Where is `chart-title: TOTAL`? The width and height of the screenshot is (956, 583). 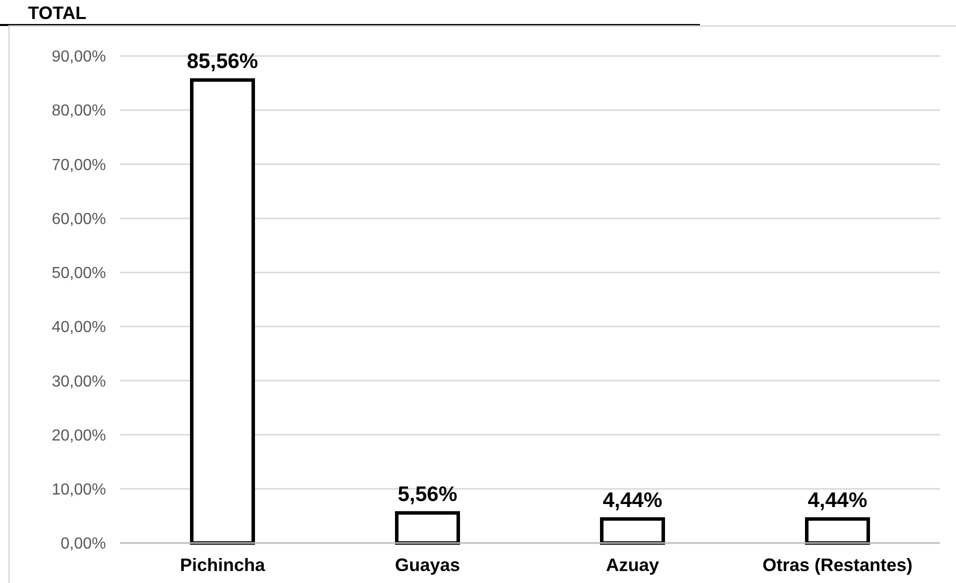 chart-title: TOTAL is located at coordinates (57, 13).